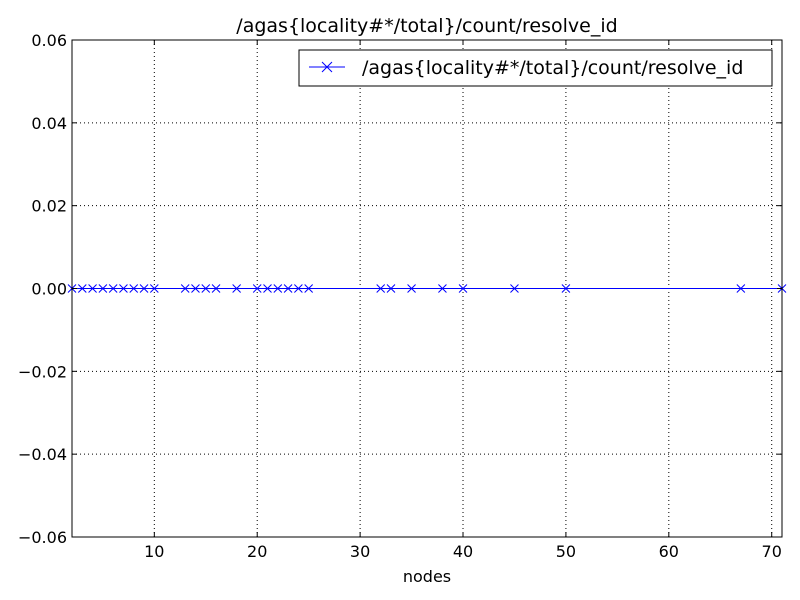  Describe the element at coordinates (426, 26) in the screenshot. I see `chart-title: /agas{locality#*/total}/count/resolve_id` at that location.